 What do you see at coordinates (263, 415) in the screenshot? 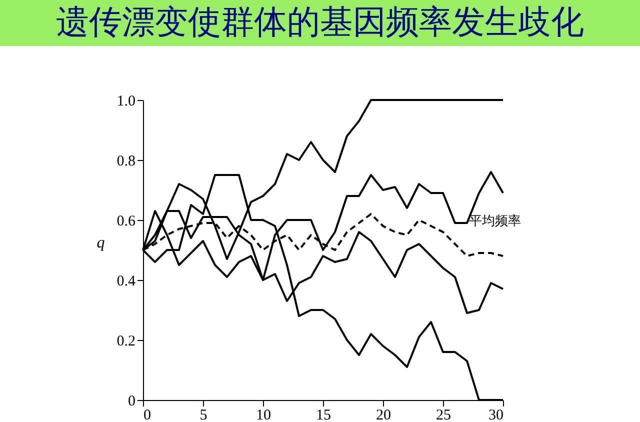
I see `x-tick-label: 10` at bounding box center [263, 415].